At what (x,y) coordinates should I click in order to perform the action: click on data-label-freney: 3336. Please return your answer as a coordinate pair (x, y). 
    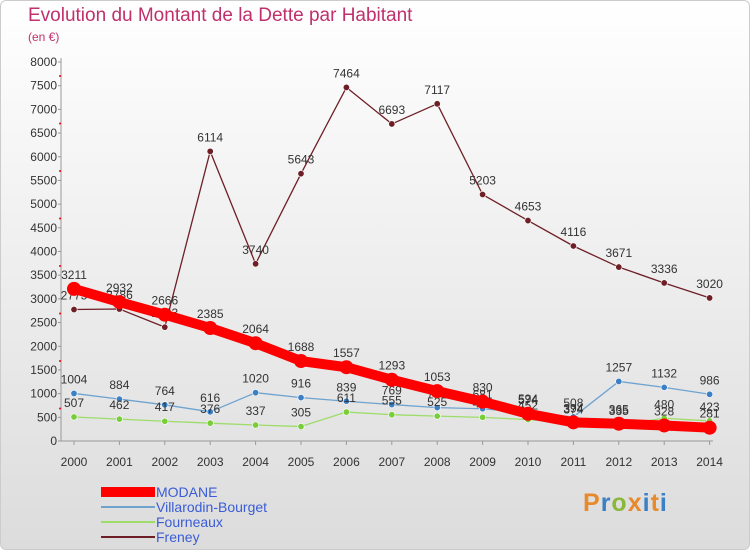
    Looking at the image, I should click on (664, 269).